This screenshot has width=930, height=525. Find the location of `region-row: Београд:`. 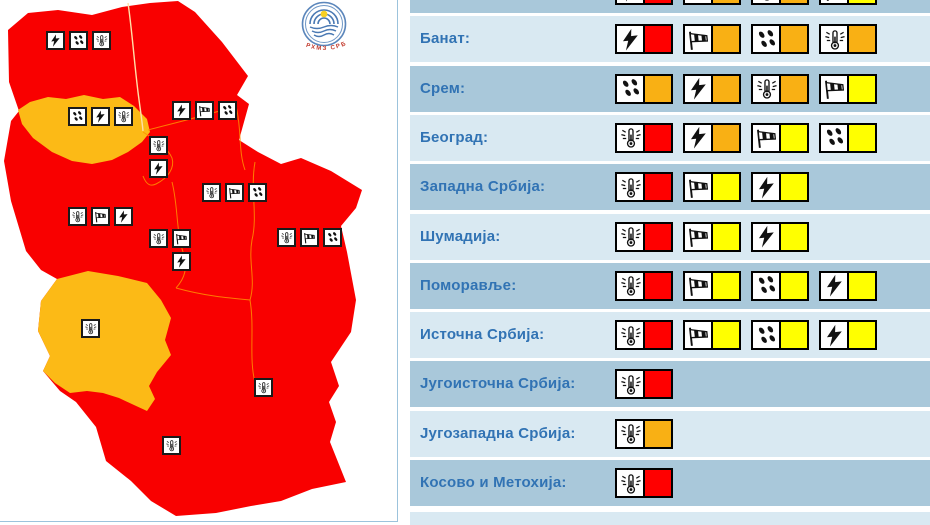

region-row: Београд: is located at coordinates (670, 137).